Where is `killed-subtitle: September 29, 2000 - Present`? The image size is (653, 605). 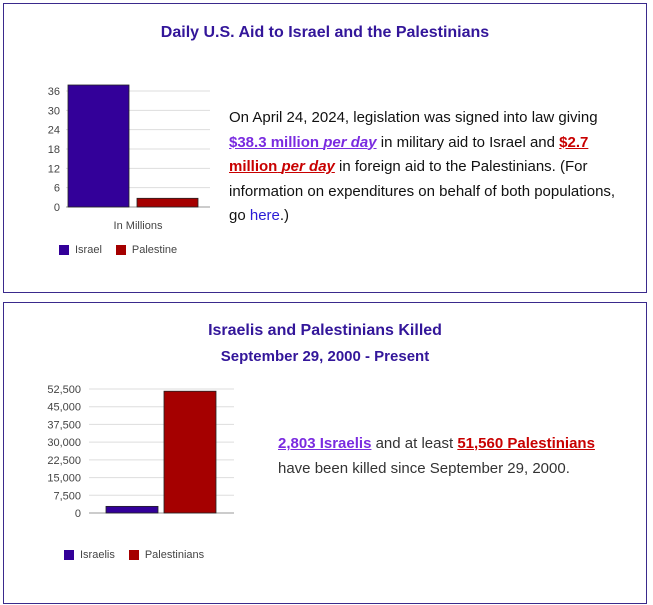
killed-subtitle: September 29, 2000 - Present is located at coordinates (325, 356).